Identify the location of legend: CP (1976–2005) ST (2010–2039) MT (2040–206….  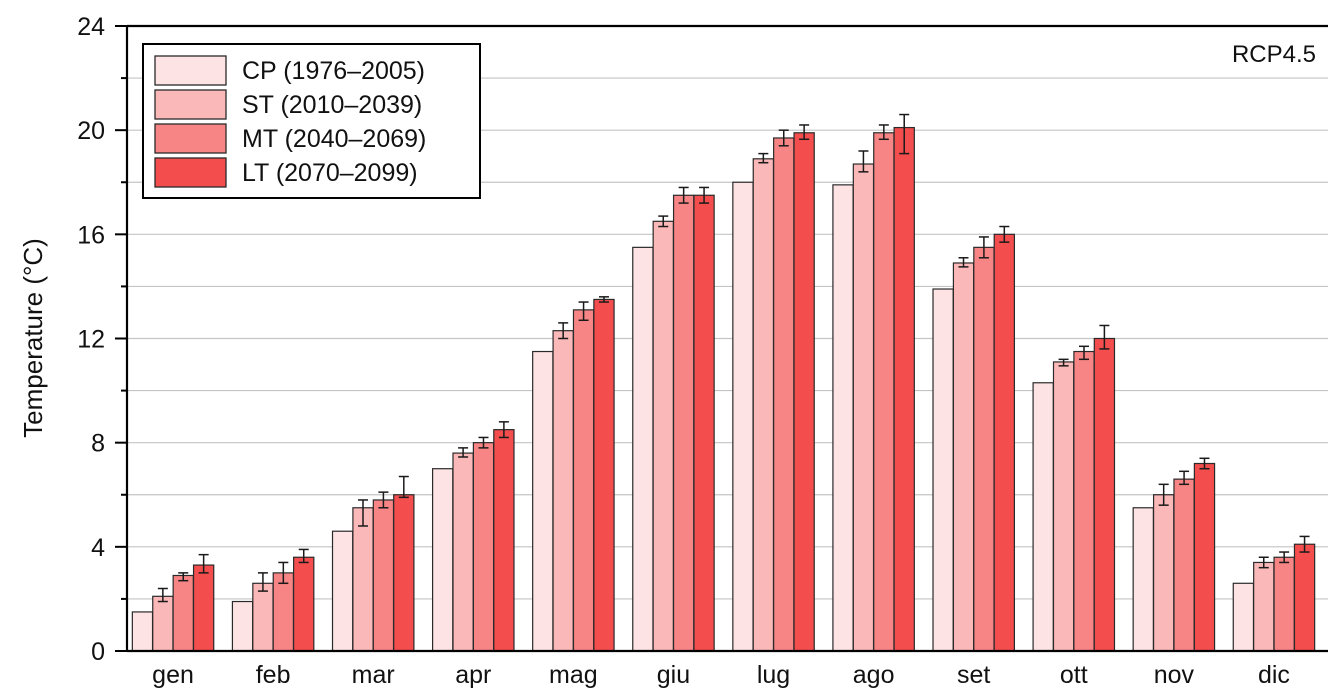
(311, 121).